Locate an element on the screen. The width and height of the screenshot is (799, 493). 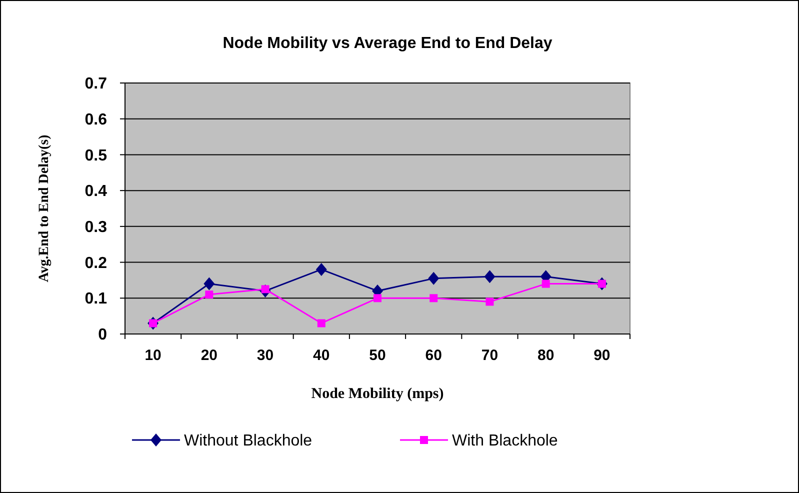
y-tick-label: 0.3 is located at coordinates (96, 227).